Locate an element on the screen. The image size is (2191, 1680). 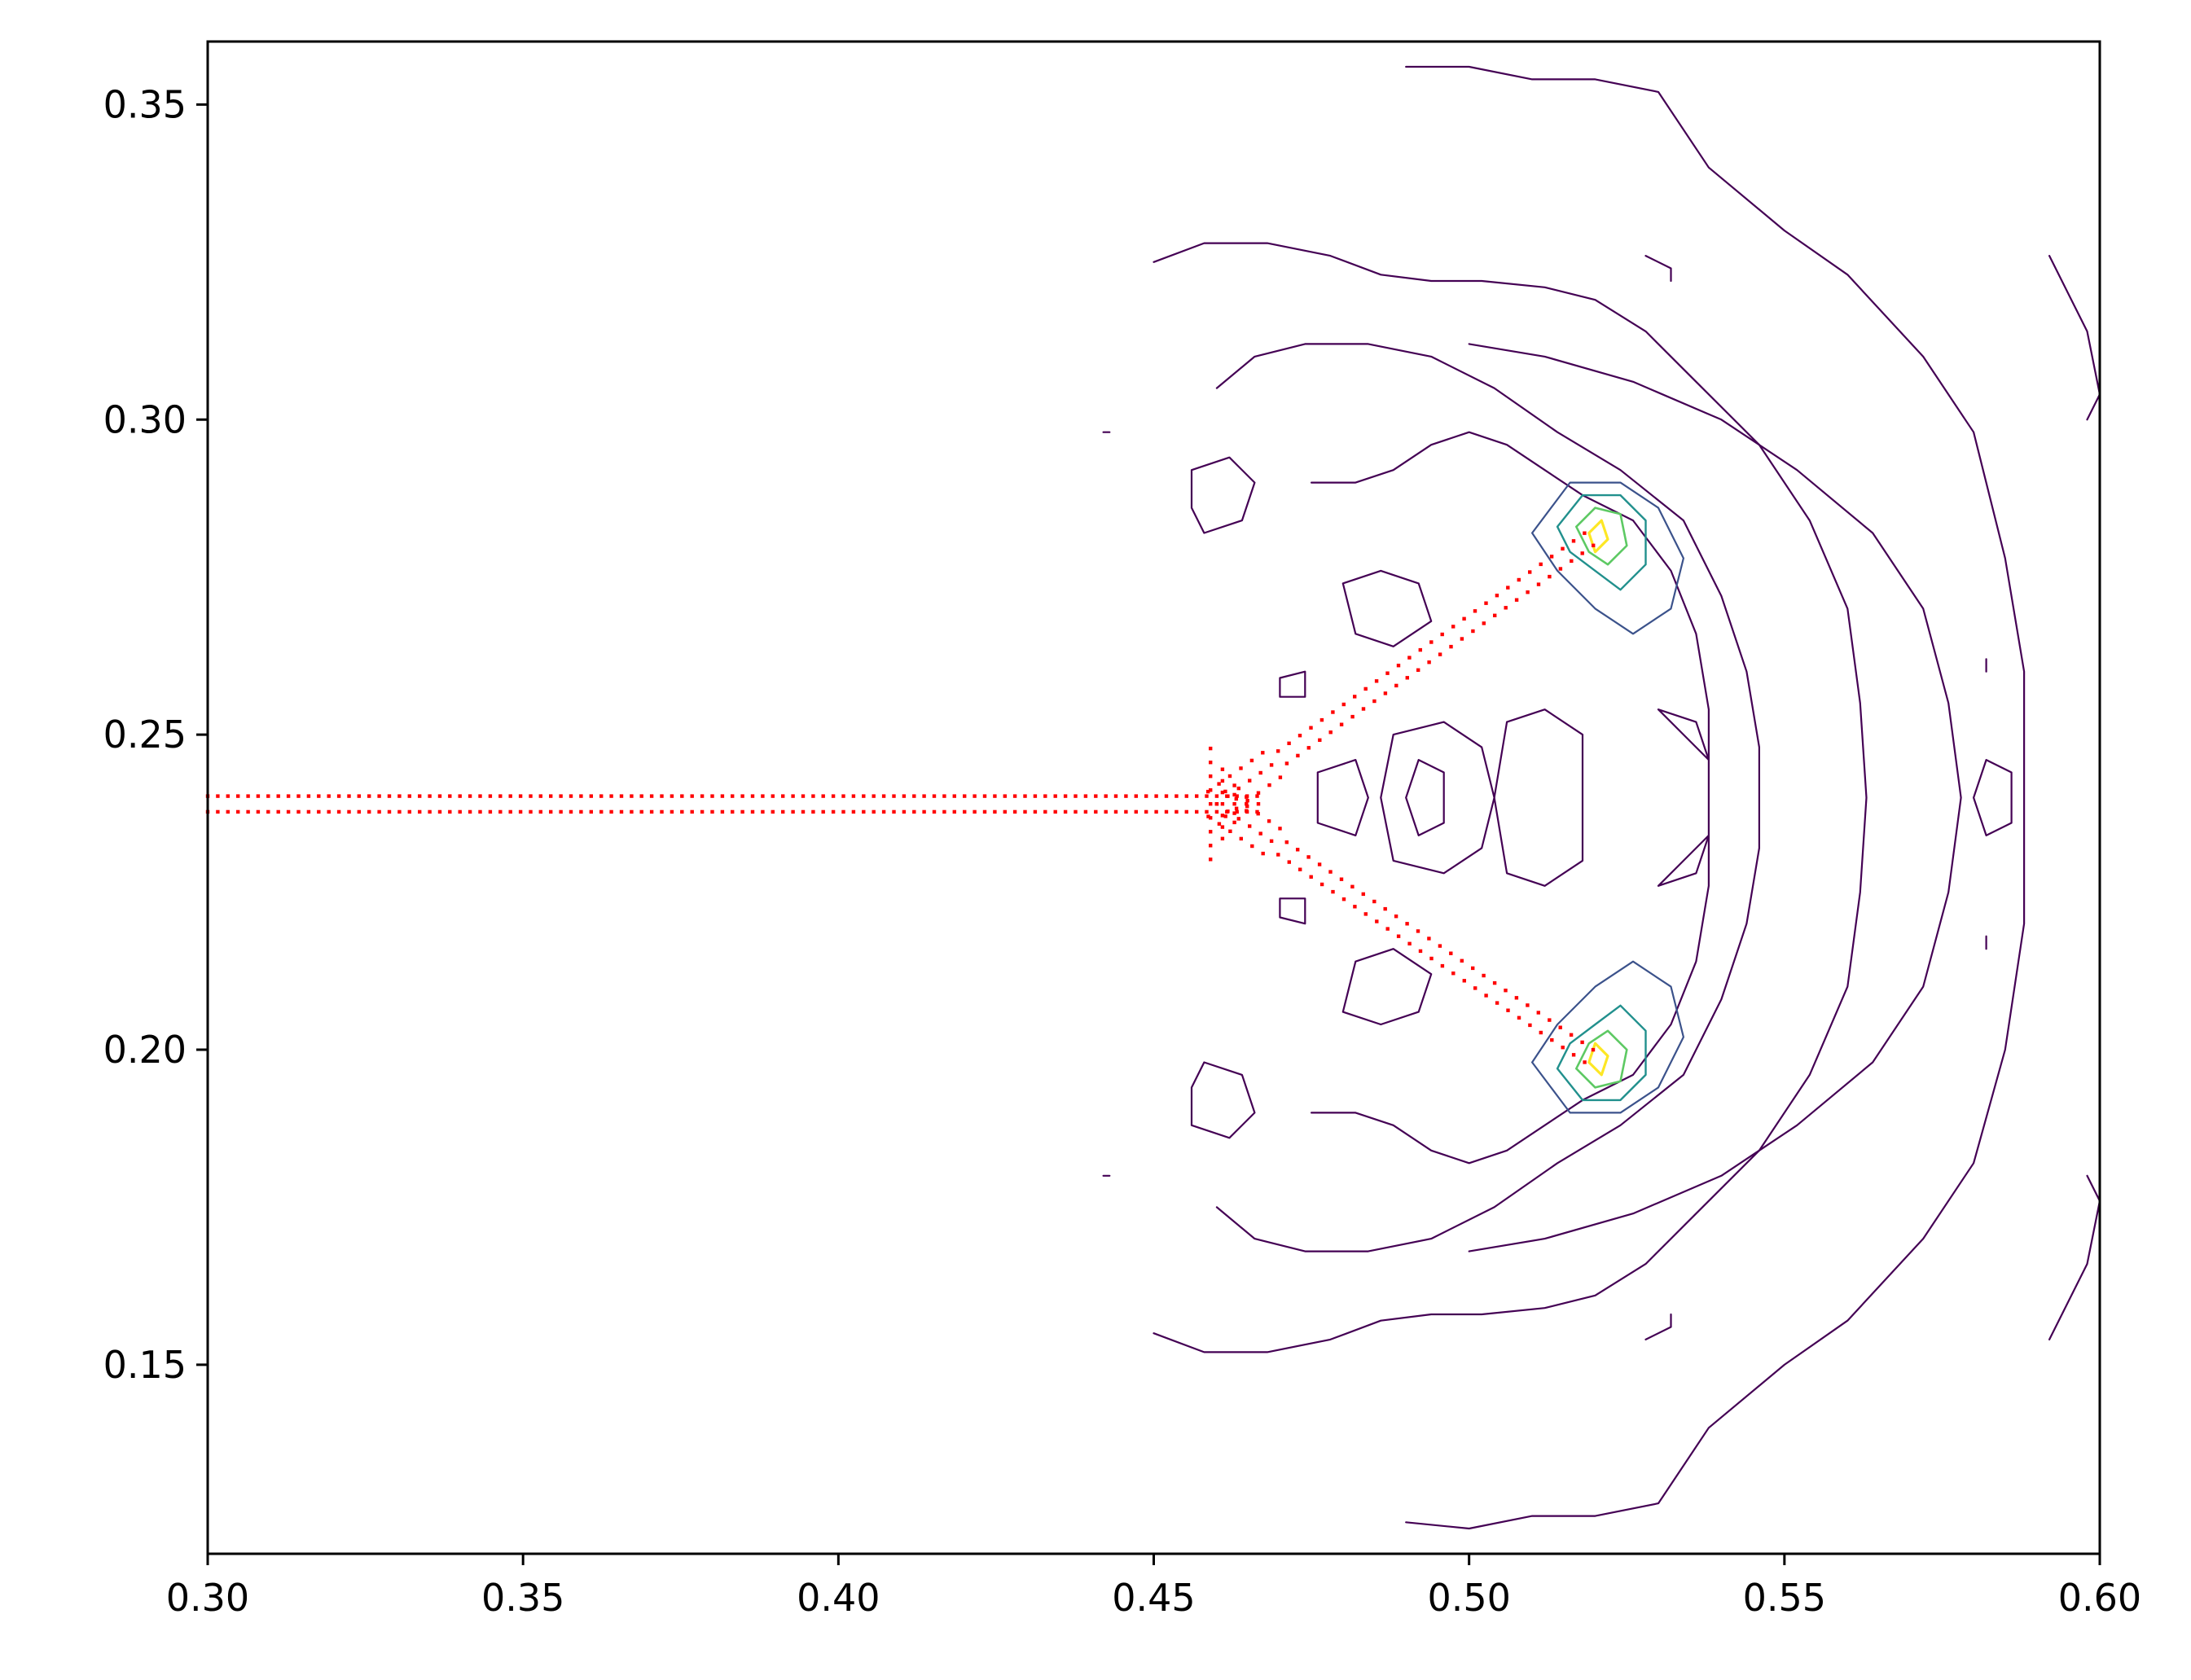
x-tick-label: 0.40 is located at coordinates (838, 1598).